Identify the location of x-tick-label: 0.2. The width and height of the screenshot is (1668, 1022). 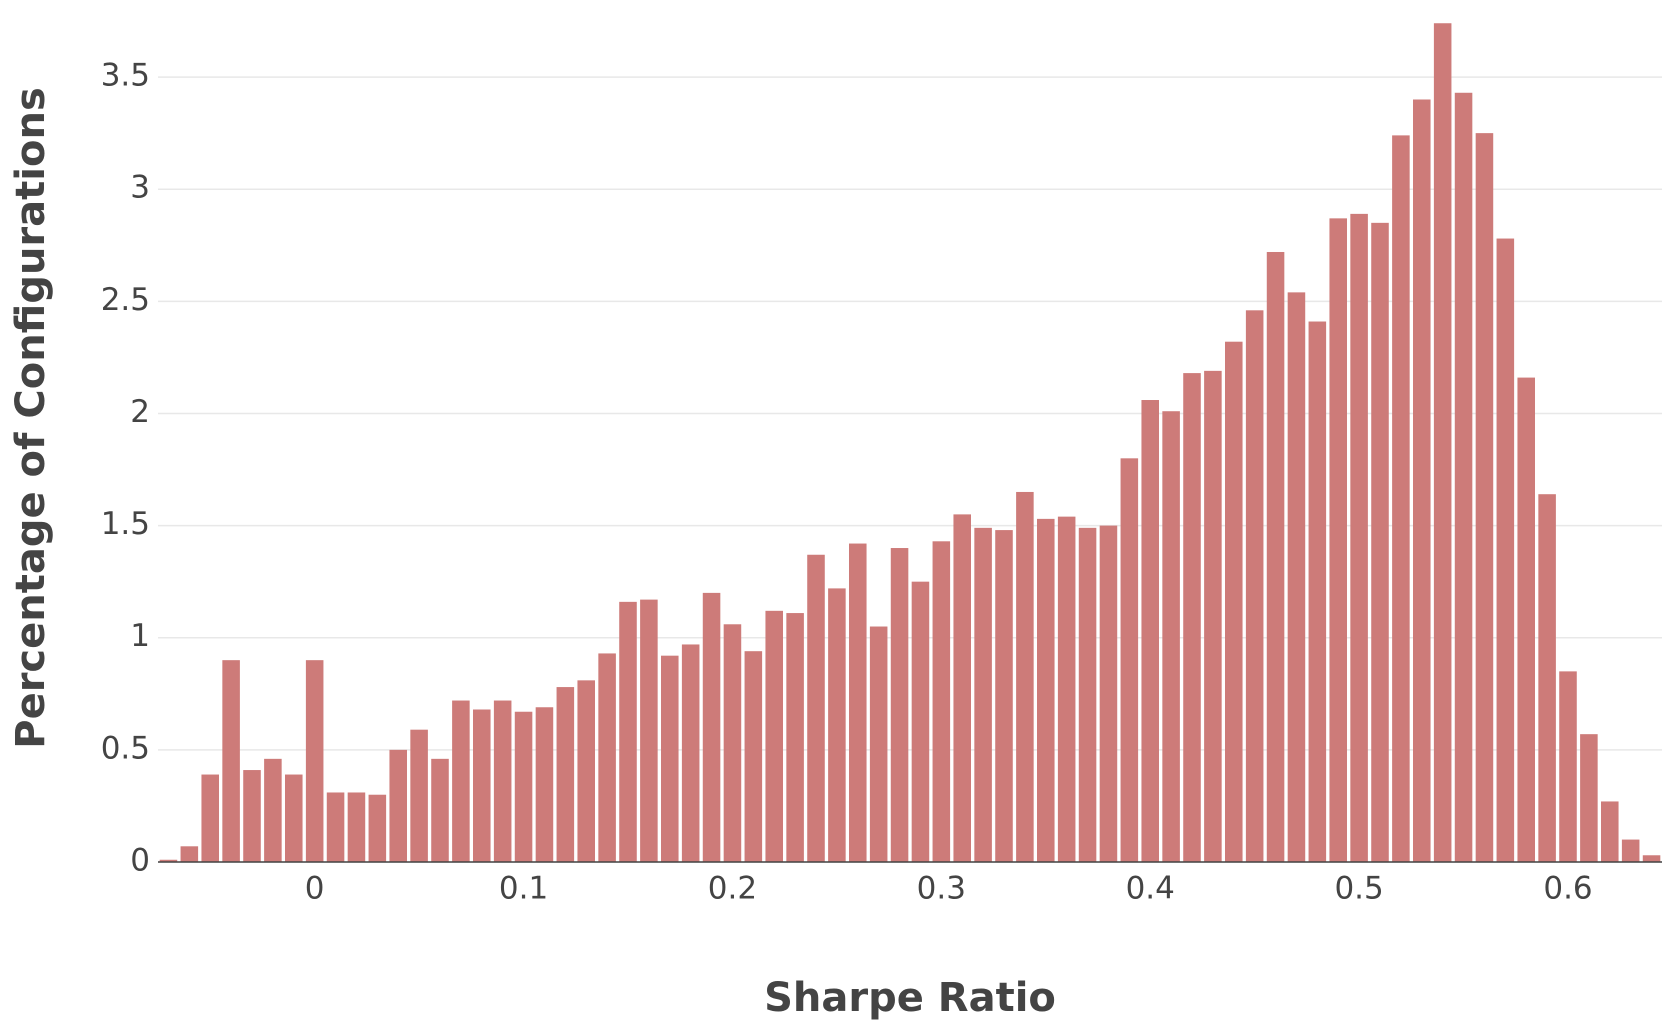
(732, 889).